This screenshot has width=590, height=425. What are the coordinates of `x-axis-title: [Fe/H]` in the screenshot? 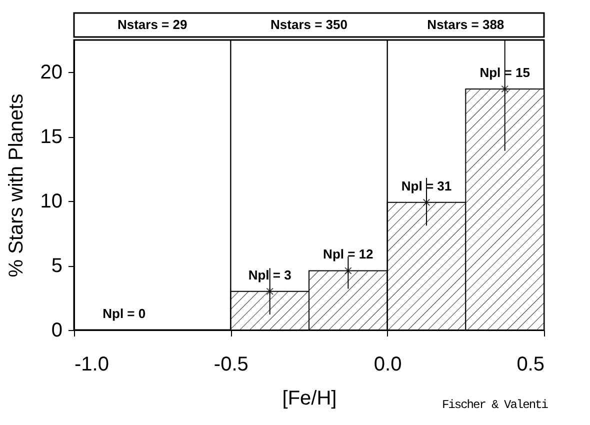 It's located at (309, 399).